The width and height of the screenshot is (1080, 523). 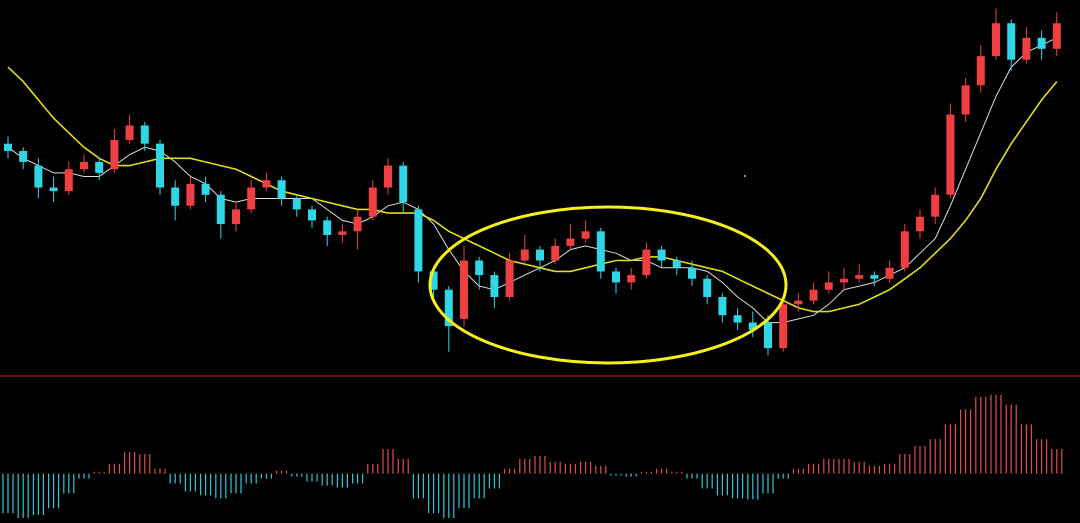 What do you see at coordinates (608, 285) in the screenshot?
I see `highlight-ellipse` at bounding box center [608, 285].